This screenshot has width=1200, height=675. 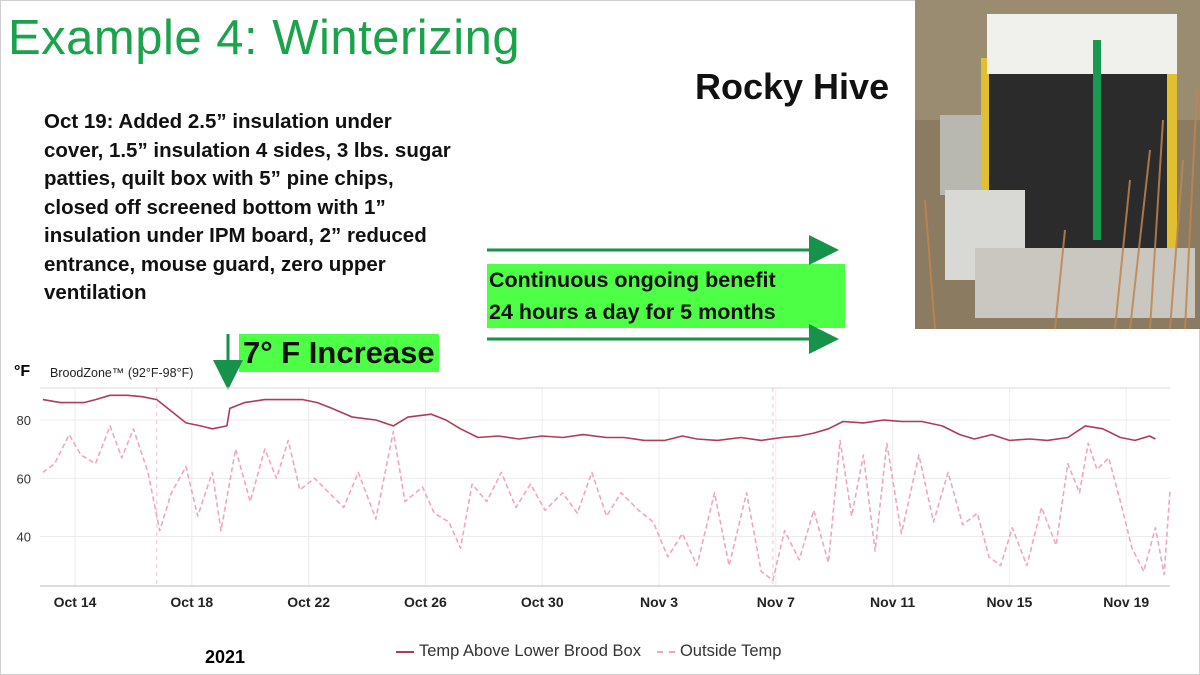 What do you see at coordinates (1126, 602) in the screenshot?
I see `x-tick-label: Nov 19` at bounding box center [1126, 602].